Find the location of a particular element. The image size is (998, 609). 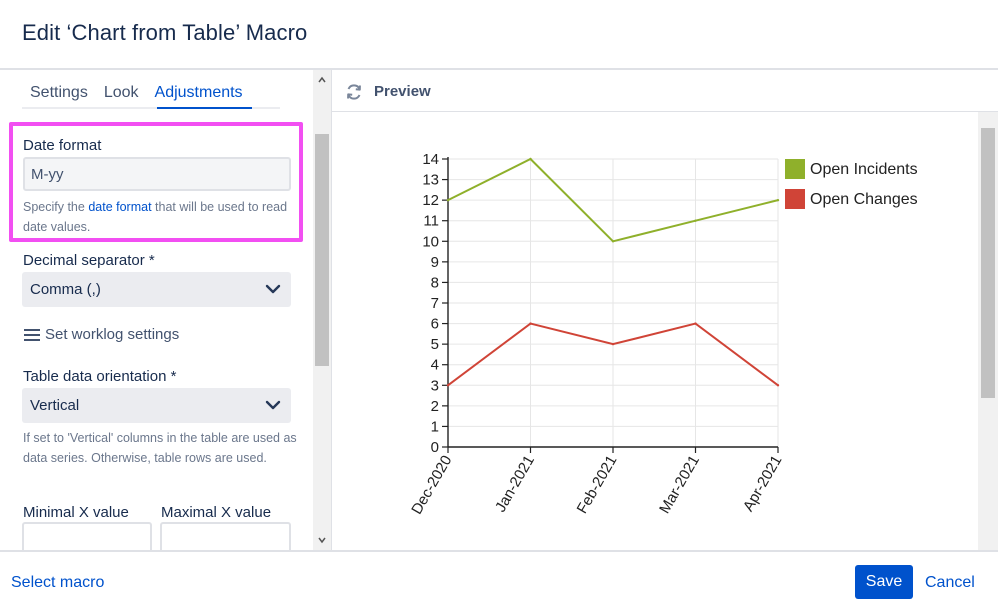

active-tab-indicator is located at coordinates (204, 108).